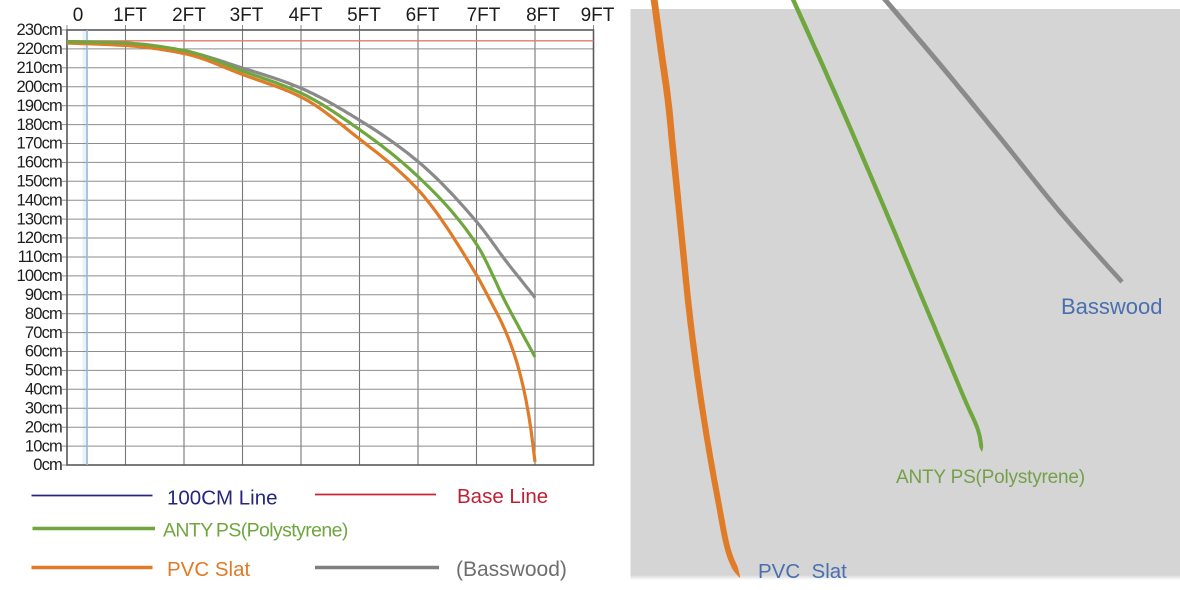  Describe the element at coordinates (39, 87) in the screenshot. I see `svg-text: 200cm` at that location.